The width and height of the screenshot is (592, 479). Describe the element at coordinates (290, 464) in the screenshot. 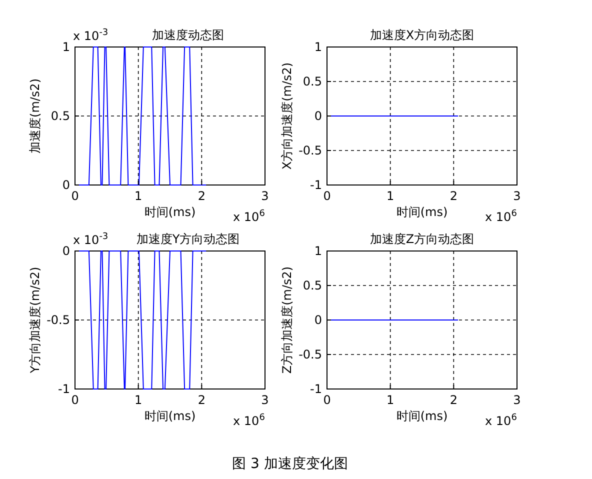

I see `caption: 图 3 加速度变化图` at that location.